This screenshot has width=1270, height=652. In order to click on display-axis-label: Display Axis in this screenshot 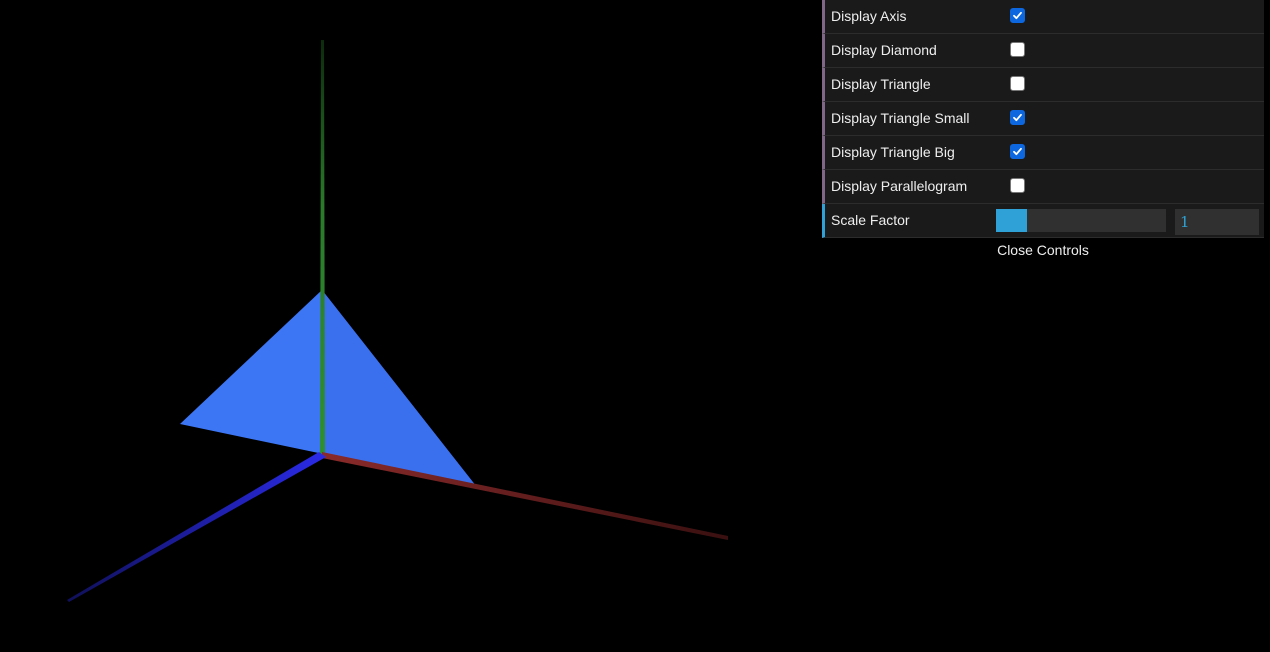, I will do `click(869, 16)`.